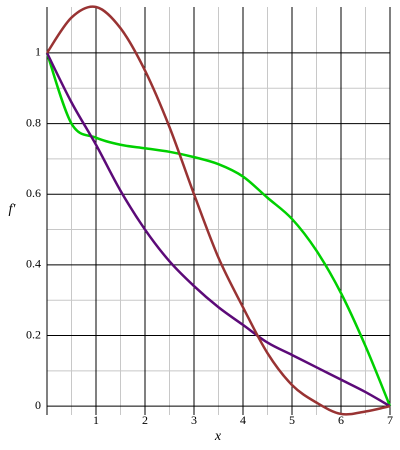 The height and width of the screenshot is (450, 400). I want to click on x-tick-label: 1, so click(96, 420).